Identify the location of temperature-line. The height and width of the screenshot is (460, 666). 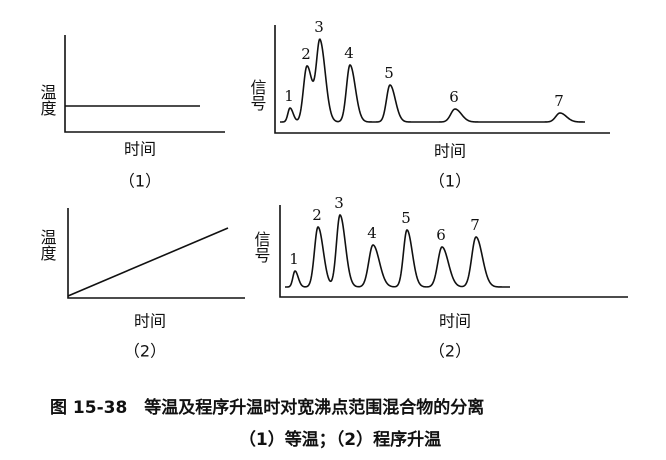
(148, 262).